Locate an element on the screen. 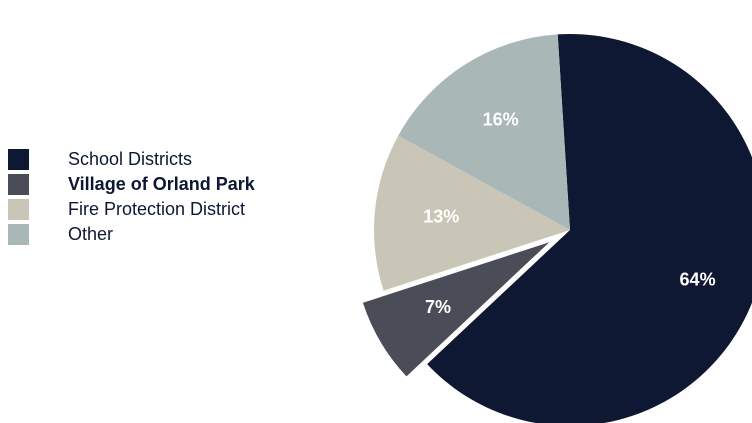 Image resolution: width=752 pixels, height=423 pixels. legend-label: Other is located at coordinates (91, 233).